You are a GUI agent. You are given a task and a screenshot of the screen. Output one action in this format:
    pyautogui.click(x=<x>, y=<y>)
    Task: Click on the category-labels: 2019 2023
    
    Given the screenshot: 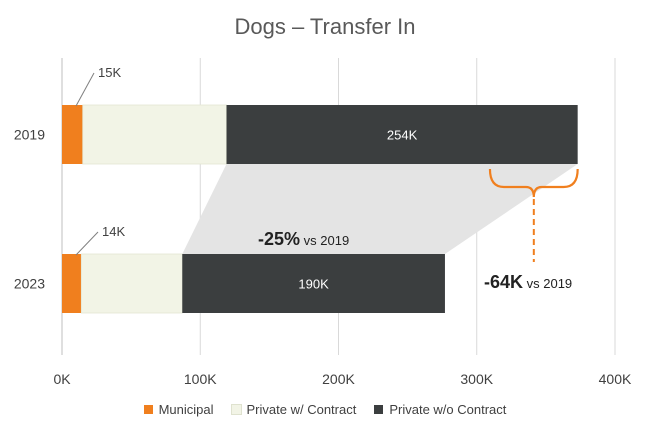 What is the action you would take?
    pyautogui.click(x=29, y=209)
    